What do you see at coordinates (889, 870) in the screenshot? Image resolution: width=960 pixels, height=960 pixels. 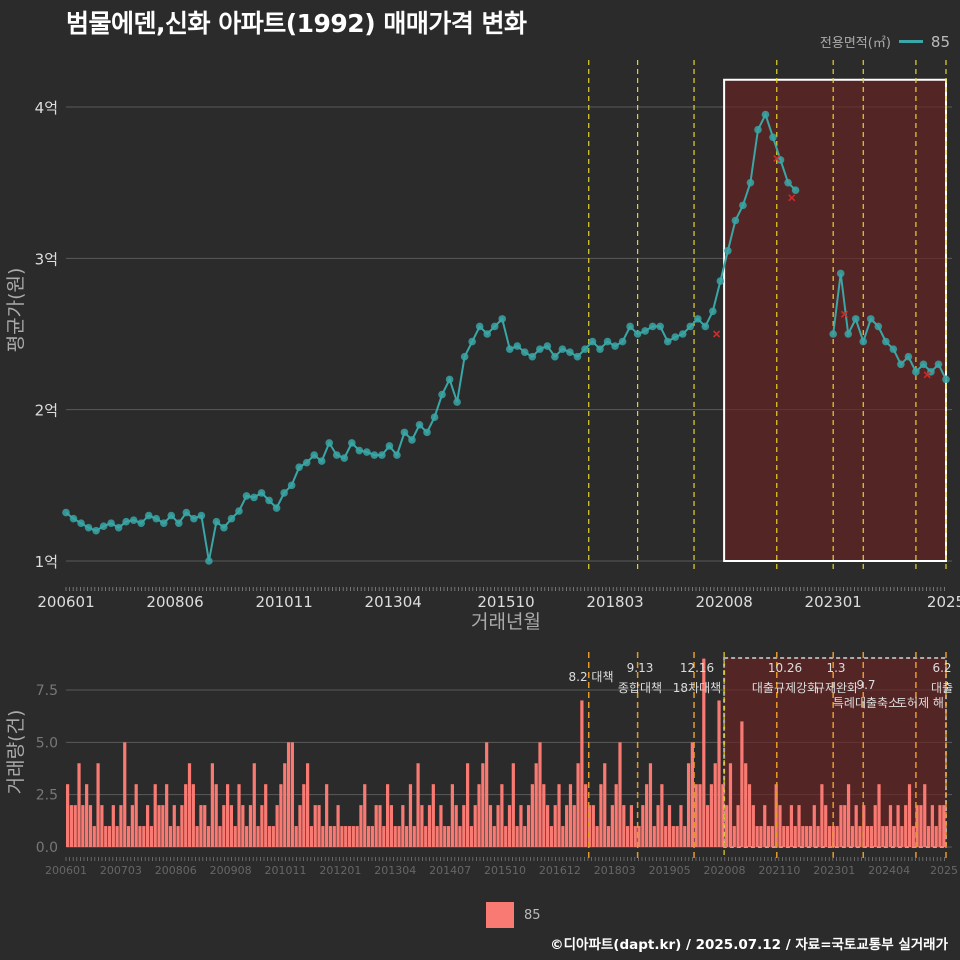 I see `bar-x-tick-label: 202404` at bounding box center [889, 870].